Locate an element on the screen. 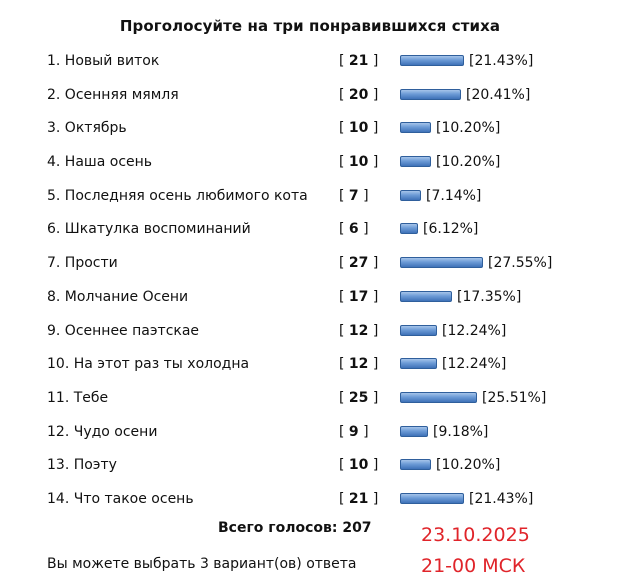  vote-percentage-text: [17.35%] is located at coordinates (489, 296).